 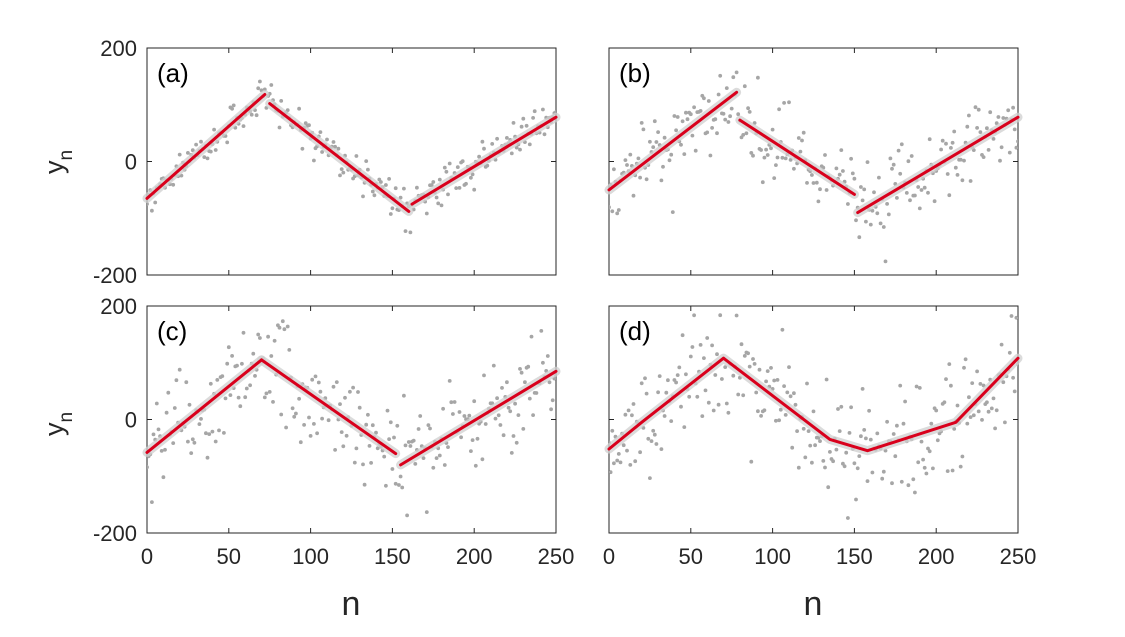 I want to click on y-tick-label: -200, so click(x=115, y=533).